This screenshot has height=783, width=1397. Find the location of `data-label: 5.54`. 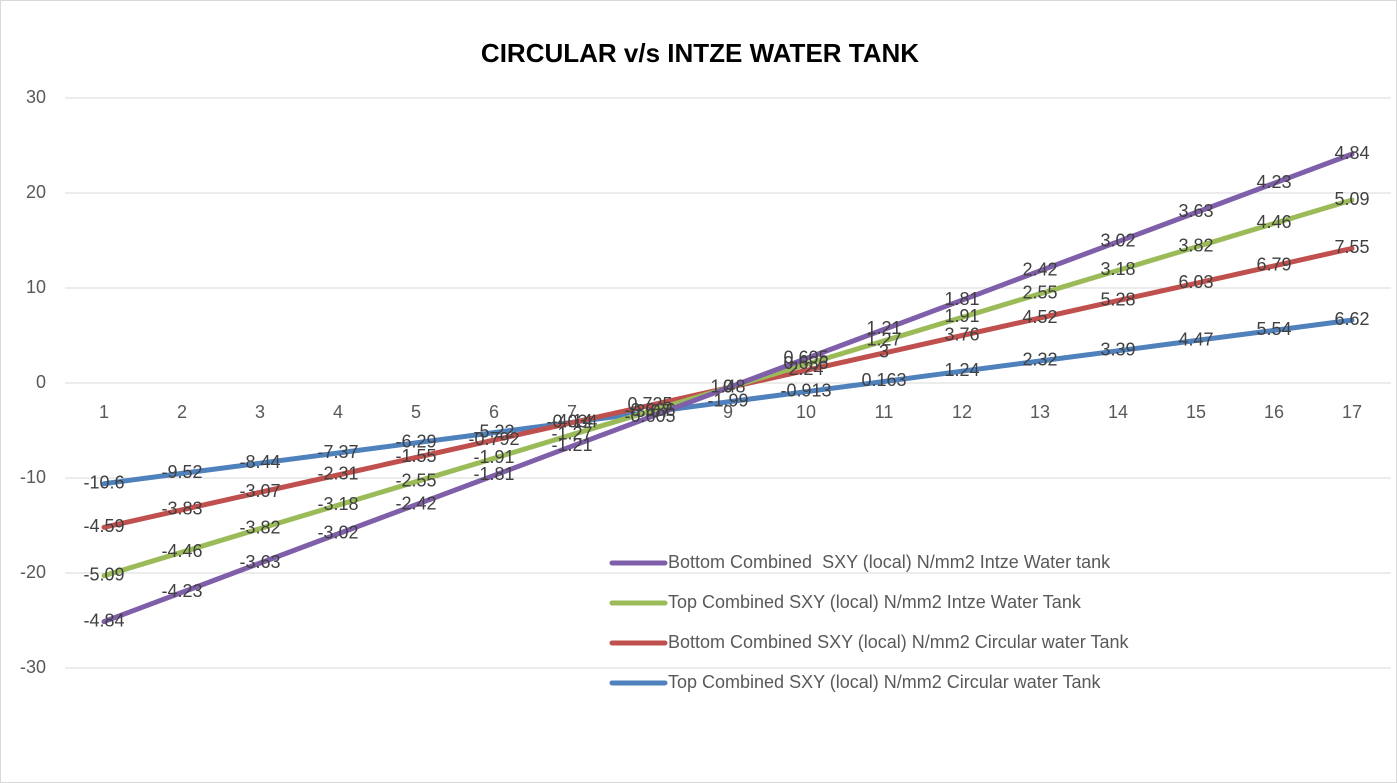

data-label: 5.54 is located at coordinates (1273, 329).